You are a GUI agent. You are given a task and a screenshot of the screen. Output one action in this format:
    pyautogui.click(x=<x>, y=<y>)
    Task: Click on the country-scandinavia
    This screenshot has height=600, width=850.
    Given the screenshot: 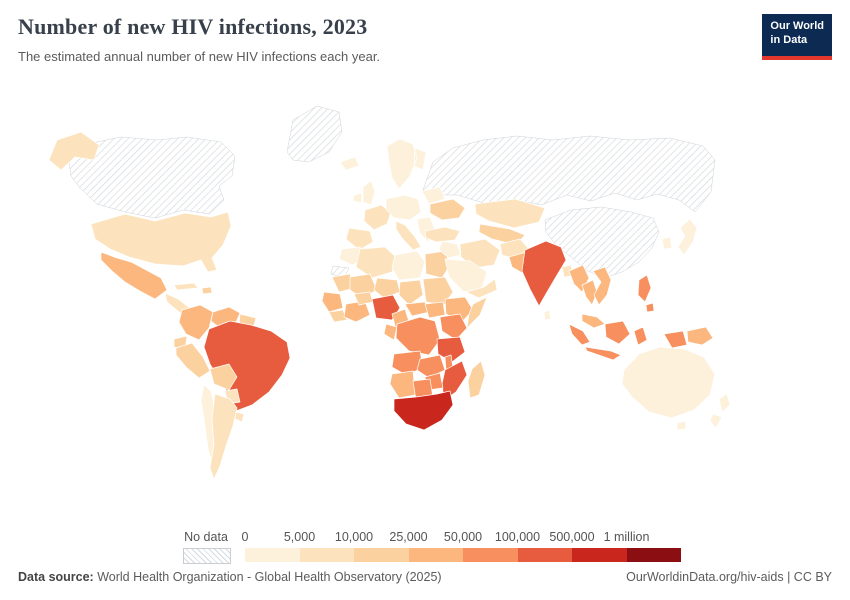 What is the action you would take?
    pyautogui.click(x=406, y=164)
    